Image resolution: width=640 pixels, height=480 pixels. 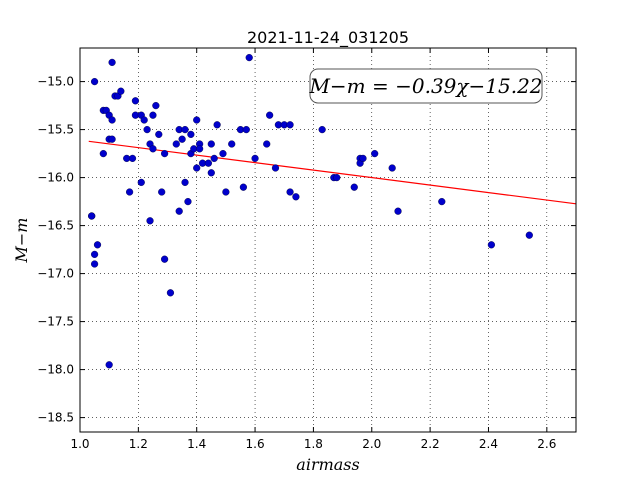 What do you see at coordinates (21, 241) in the screenshot?
I see `y-axis-label: M−m` at bounding box center [21, 241].